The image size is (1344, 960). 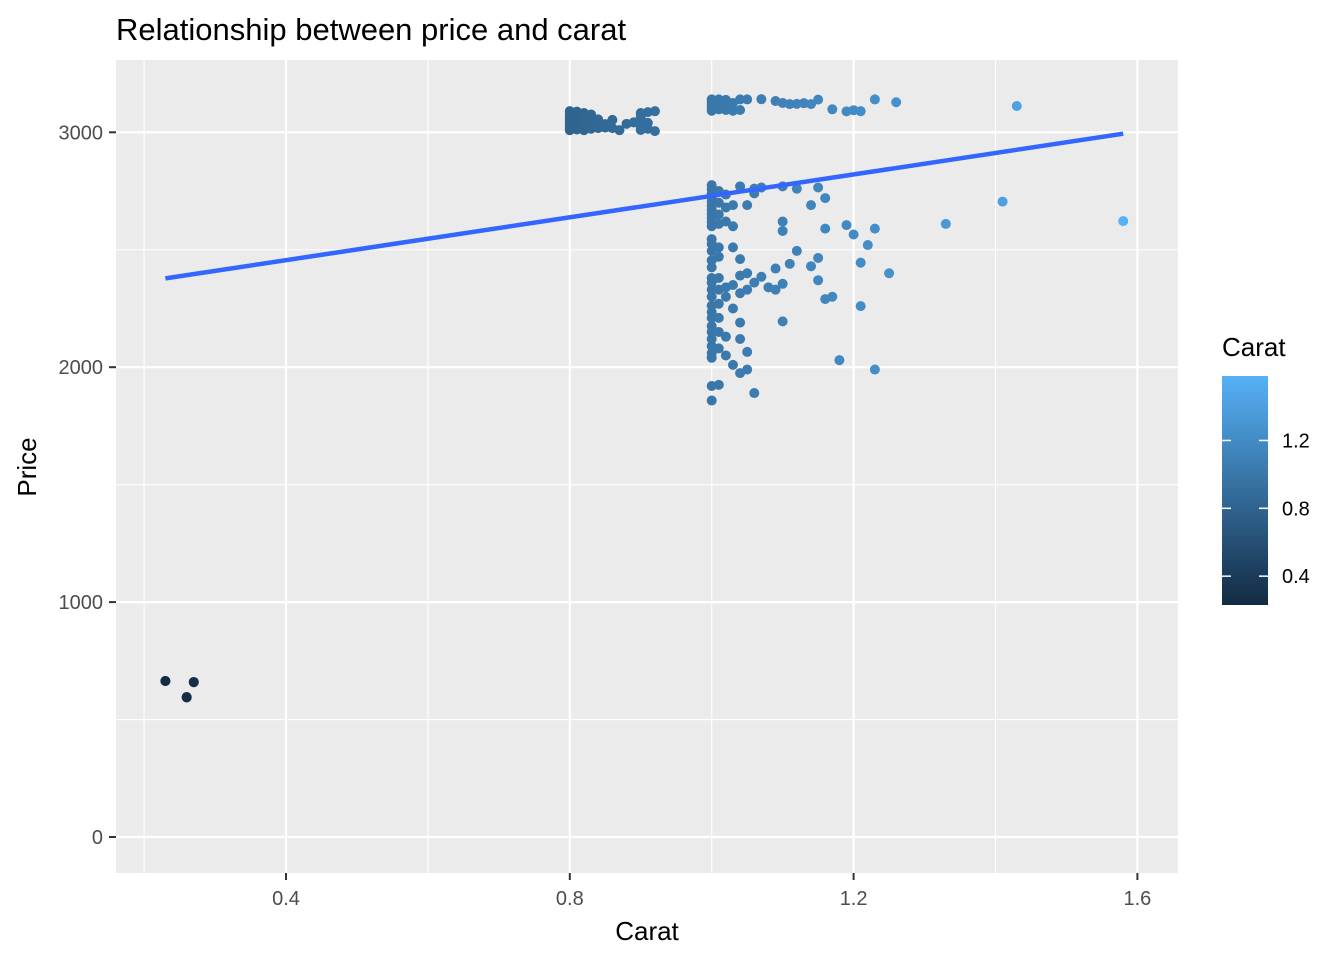 I want to click on legend-title: Carat, so click(x=1254, y=347).